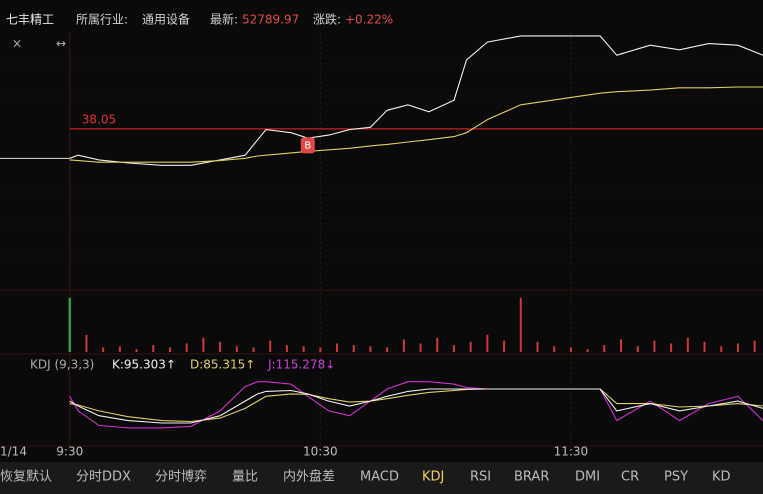 This screenshot has height=494, width=763. What do you see at coordinates (270, 20) in the screenshot?
I see `latest: 52789.97` at bounding box center [270, 20].